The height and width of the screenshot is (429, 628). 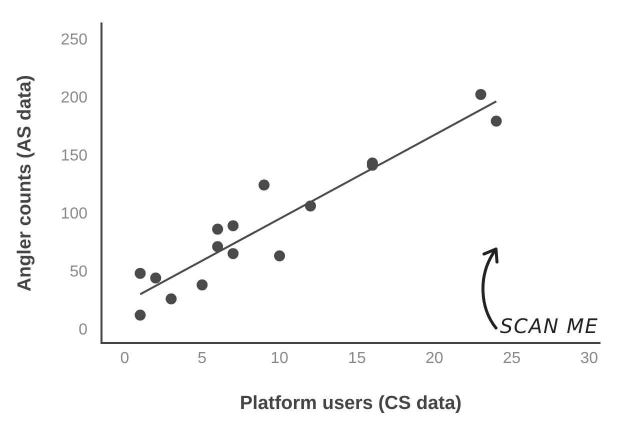 I want to click on x-axis-title: Platform users (CS data), so click(x=351, y=403).